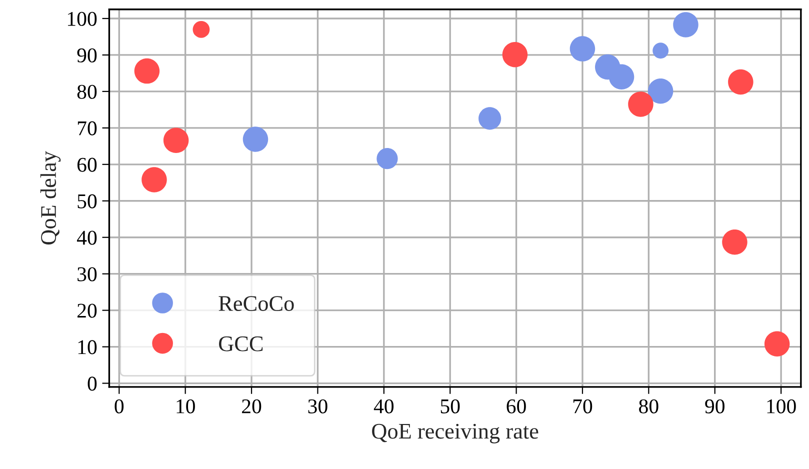 The width and height of the screenshot is (809, 469). What do you see at coordinates (241, 344) in the screenshot?
I see `legend-label: GCC` at bounding box center [241, 344].